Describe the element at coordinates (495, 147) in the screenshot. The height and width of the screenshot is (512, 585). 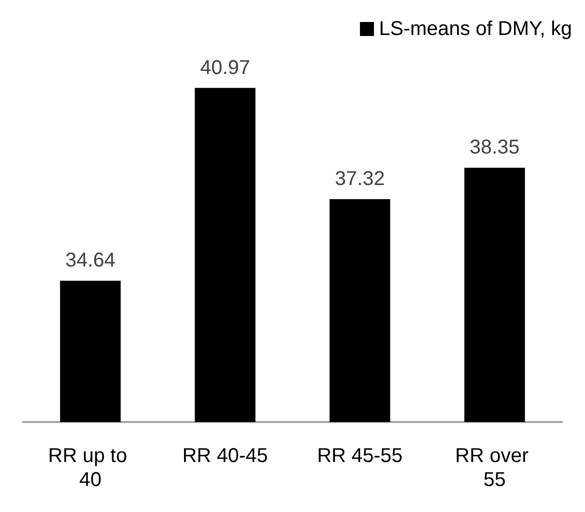
I see `data-label: 38.35` at that location.